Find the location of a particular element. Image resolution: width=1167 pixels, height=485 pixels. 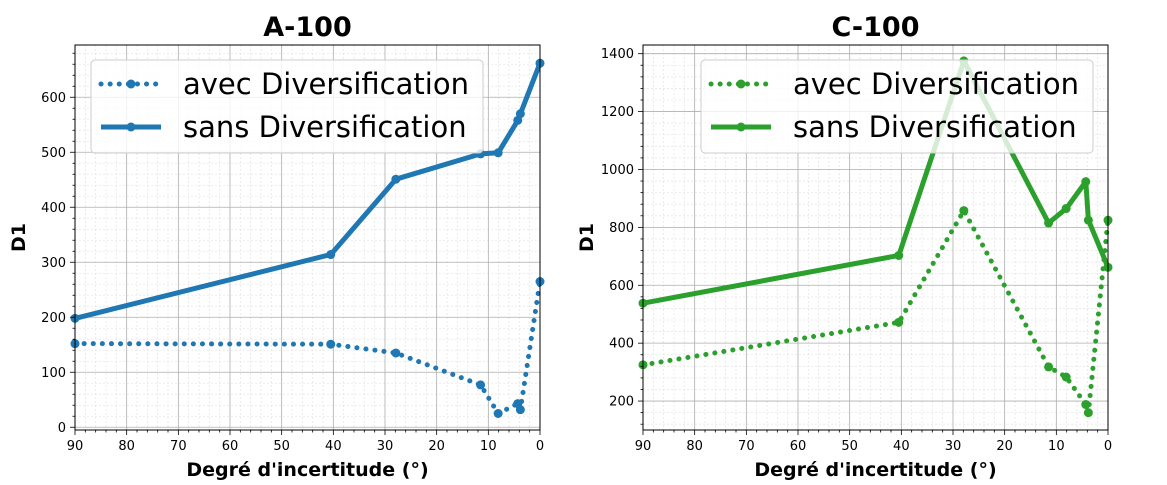

y-tick-label: 0 is located at coordinates (62, 428).